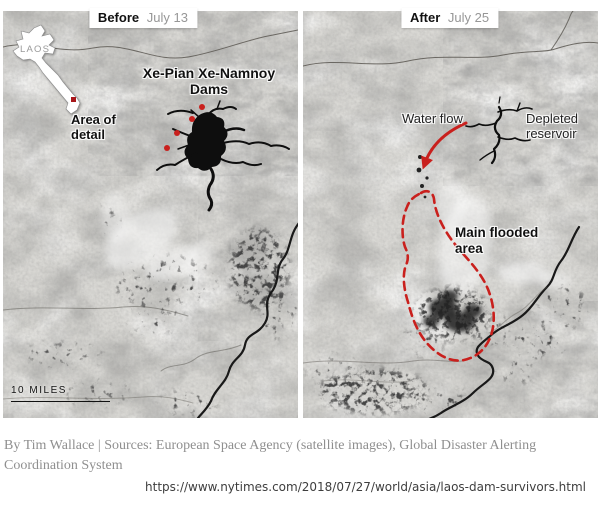 This screenshot has height=507, width=600. I want to click on bright-flood-scour-patches, so click(491, 256).